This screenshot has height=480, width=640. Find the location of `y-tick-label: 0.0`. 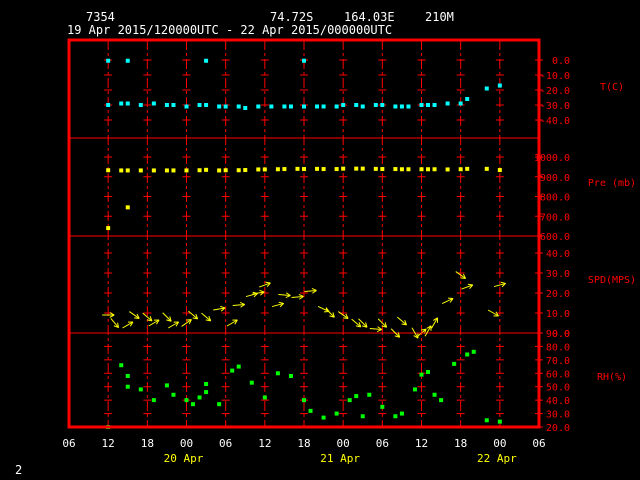

y-tick-label: 0.0 is located at coordinates (561, 334).